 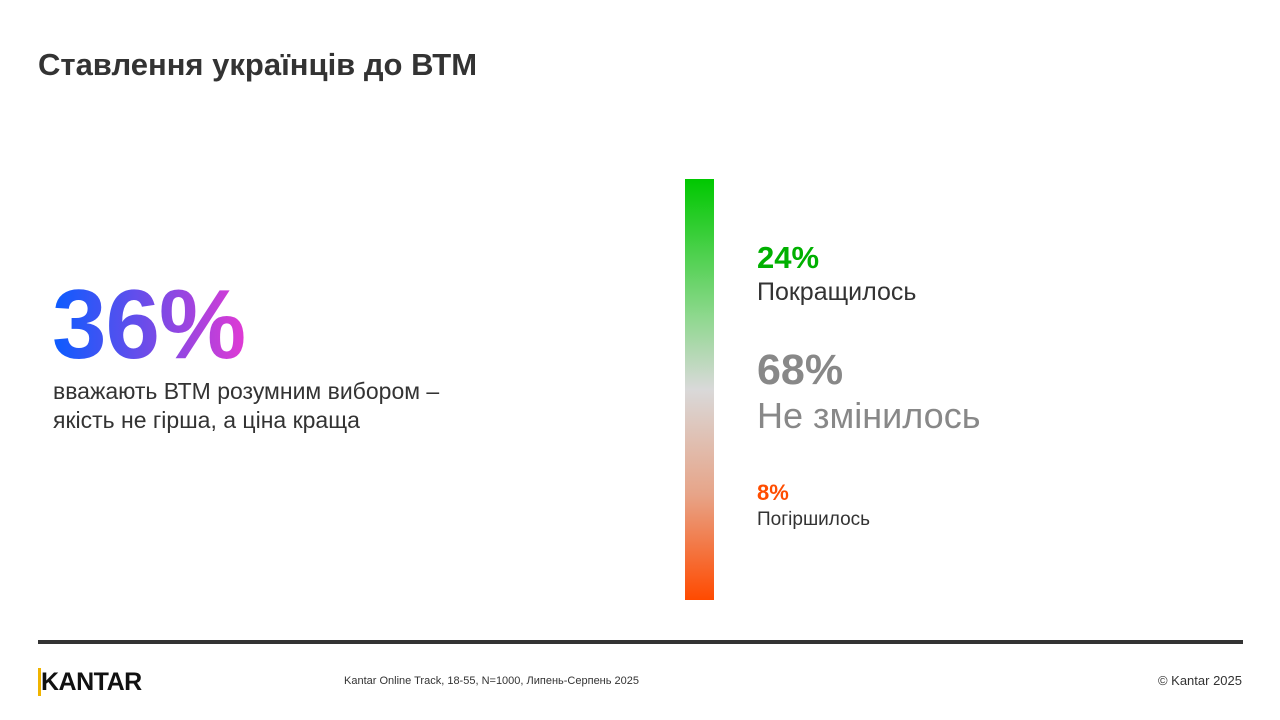 What do you see at coordinates (800, 370) in the screenshot?
I see `unchanged-value: 68%` at bounding box center [800, 370].